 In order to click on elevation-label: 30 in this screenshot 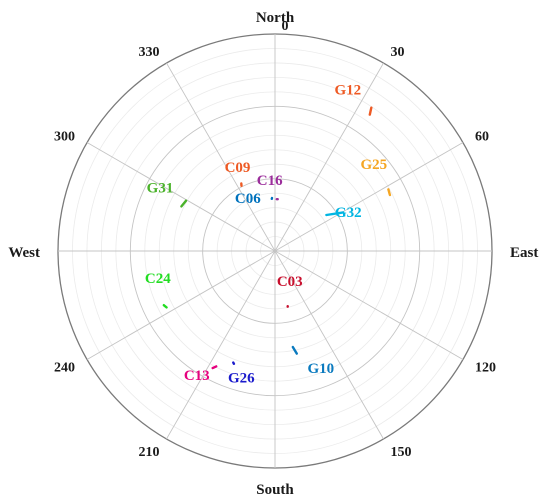, I will do `click(3, 2)`.